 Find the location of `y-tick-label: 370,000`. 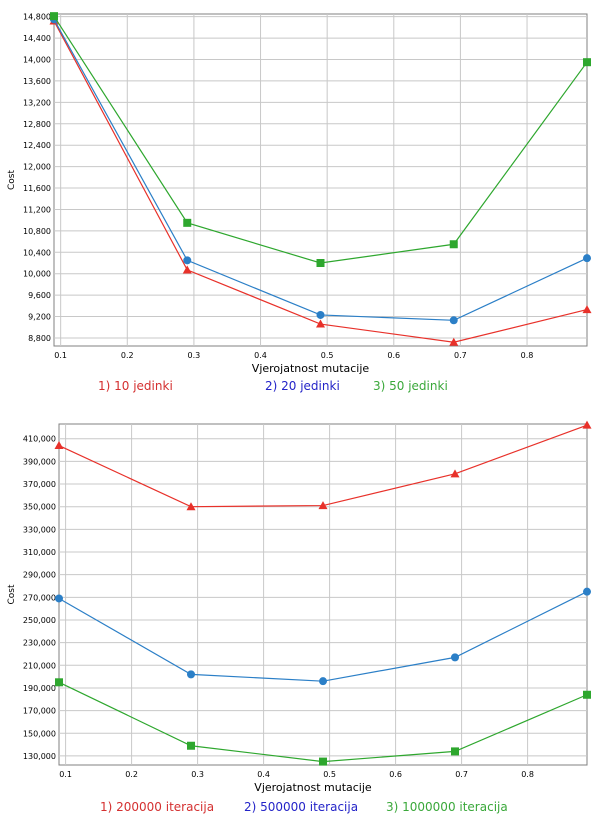

y-tick-label: 370,000 is located at coordinates (39, 484).